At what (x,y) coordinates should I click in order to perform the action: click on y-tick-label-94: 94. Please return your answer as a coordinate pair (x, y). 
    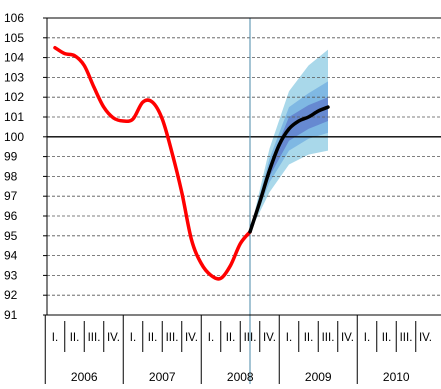
    Looking at the image, I should click on (11, 256).